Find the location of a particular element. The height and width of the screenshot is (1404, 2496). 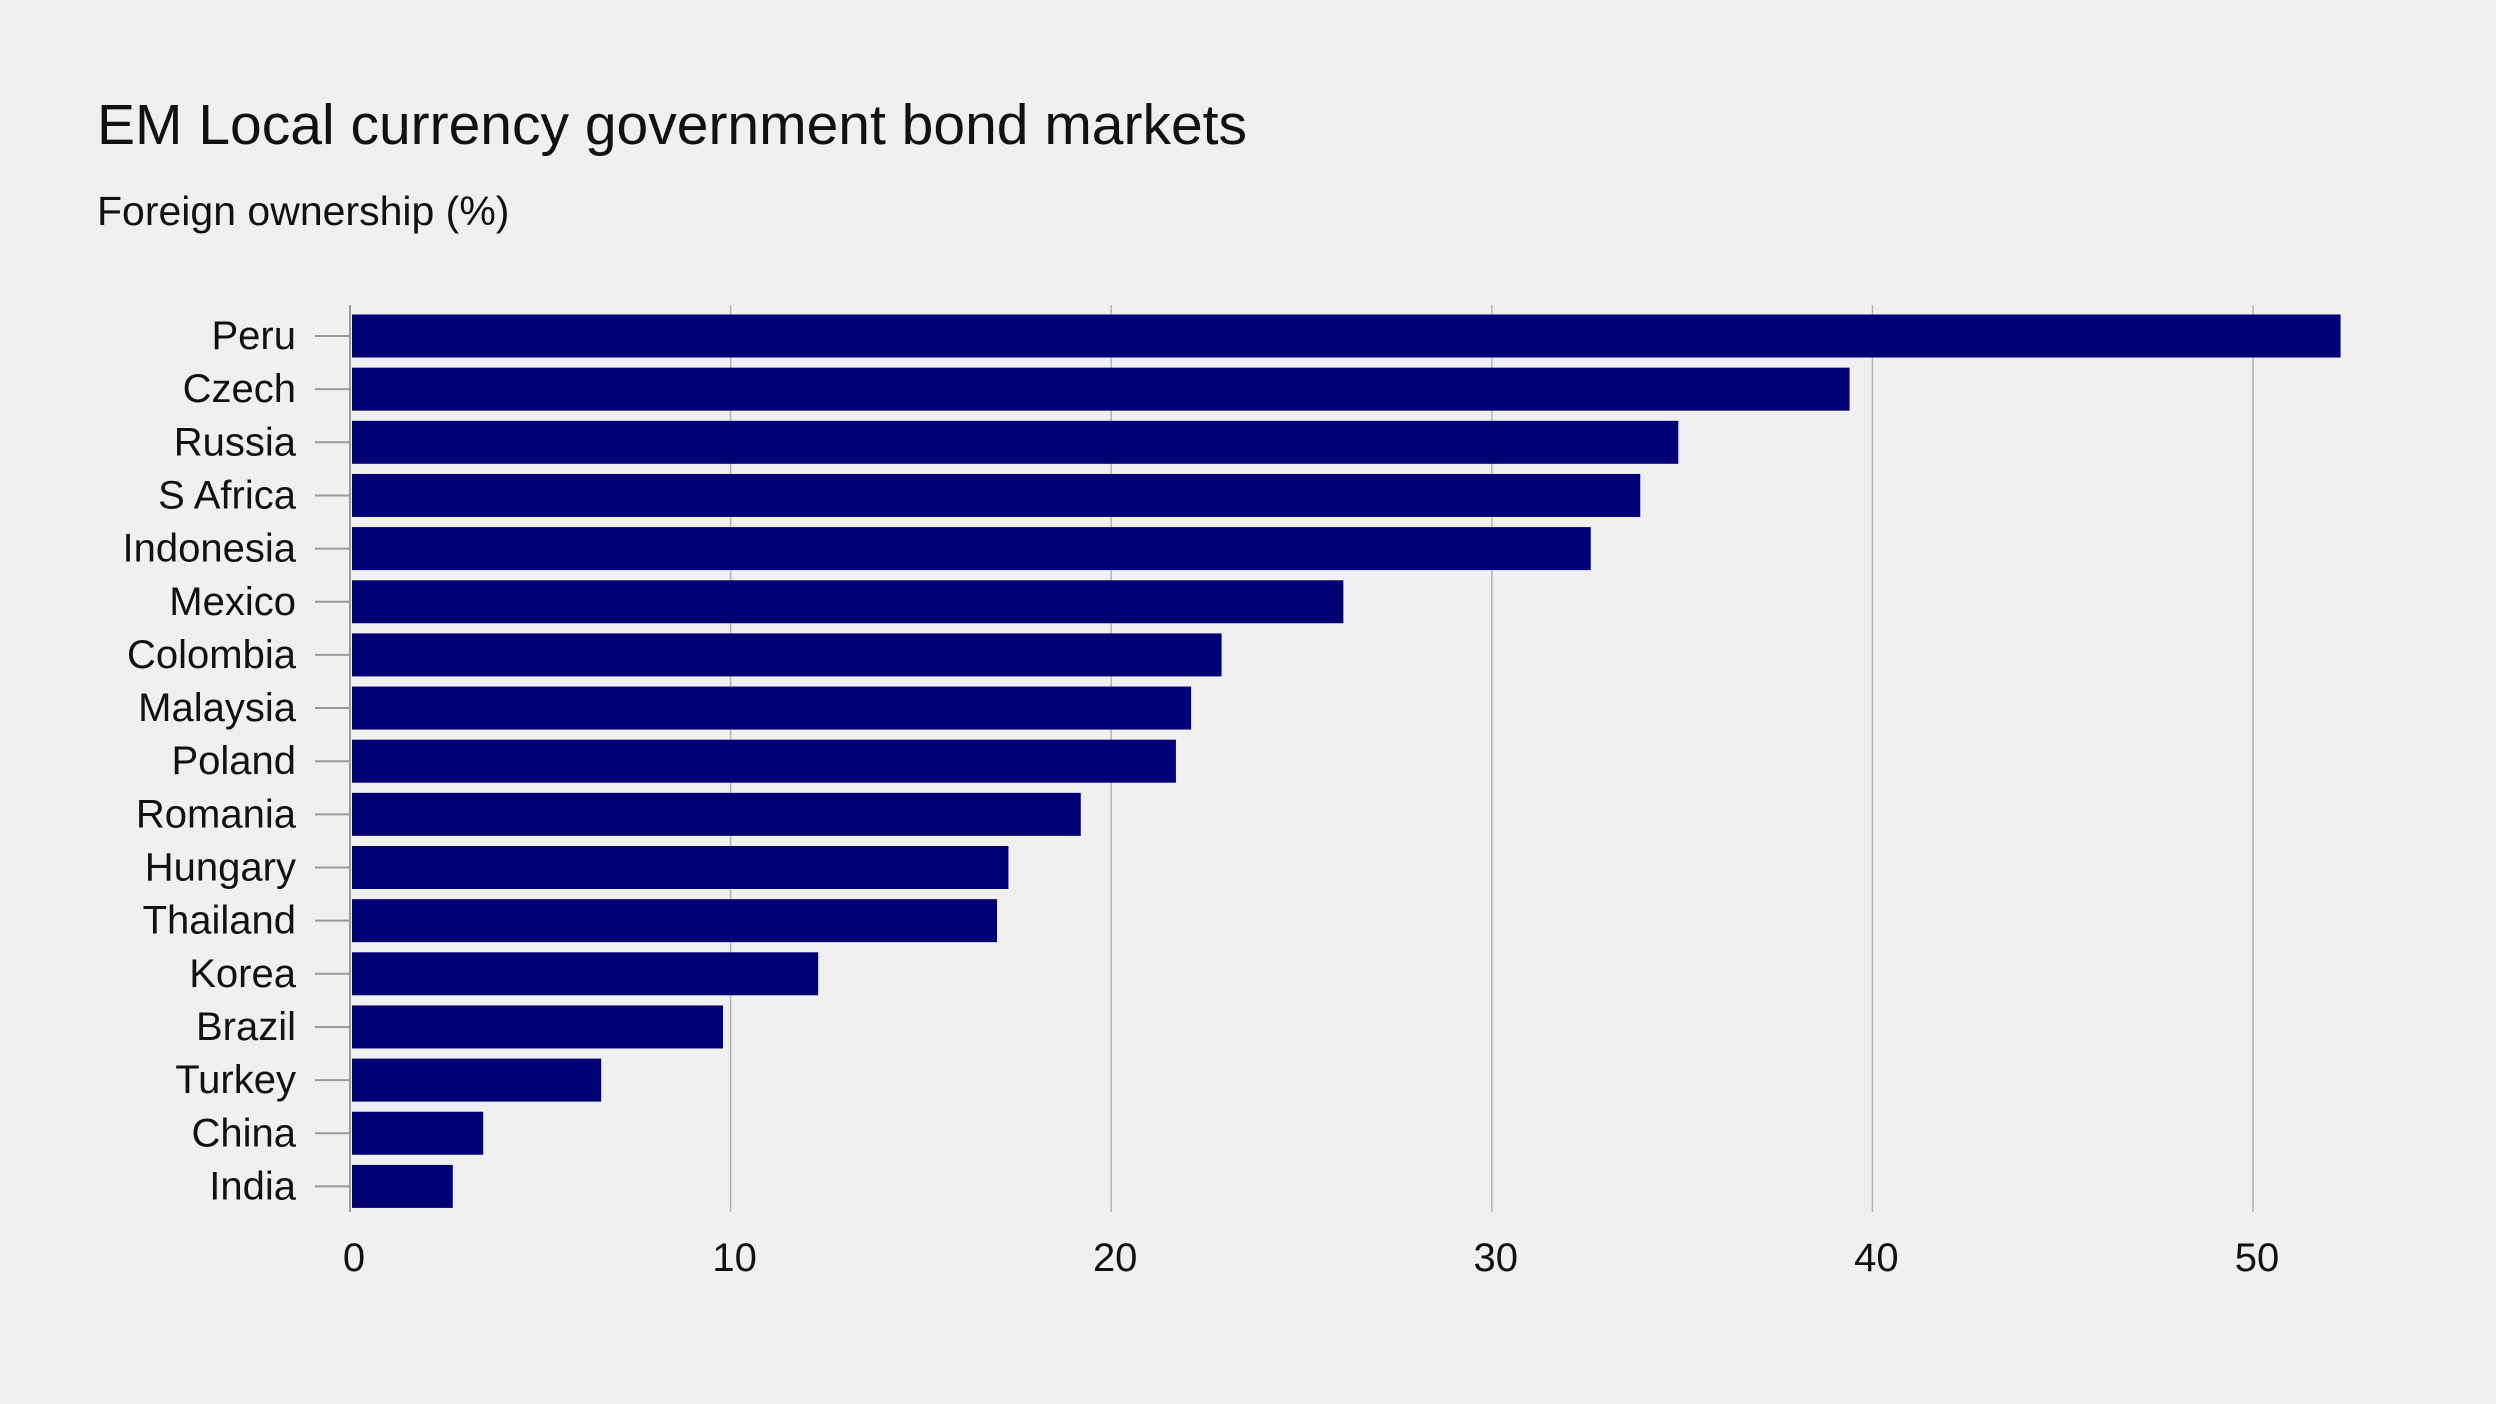

category-label-5: Mexico is located at coordinates (232, 602).